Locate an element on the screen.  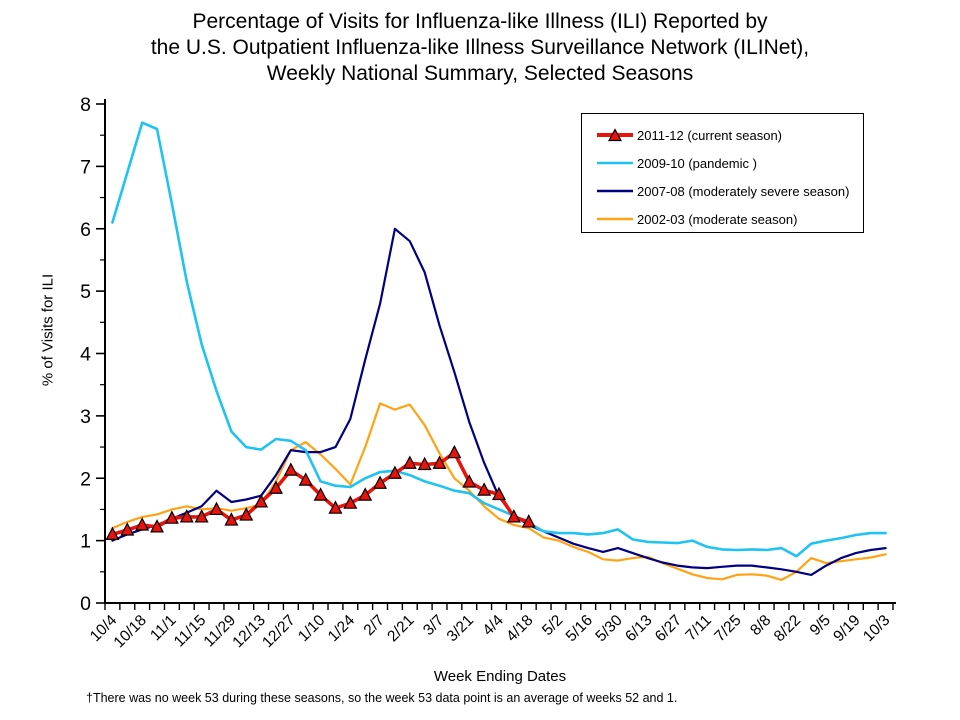
x-tick-label: 2/7 is located at coordinates (374, 625).